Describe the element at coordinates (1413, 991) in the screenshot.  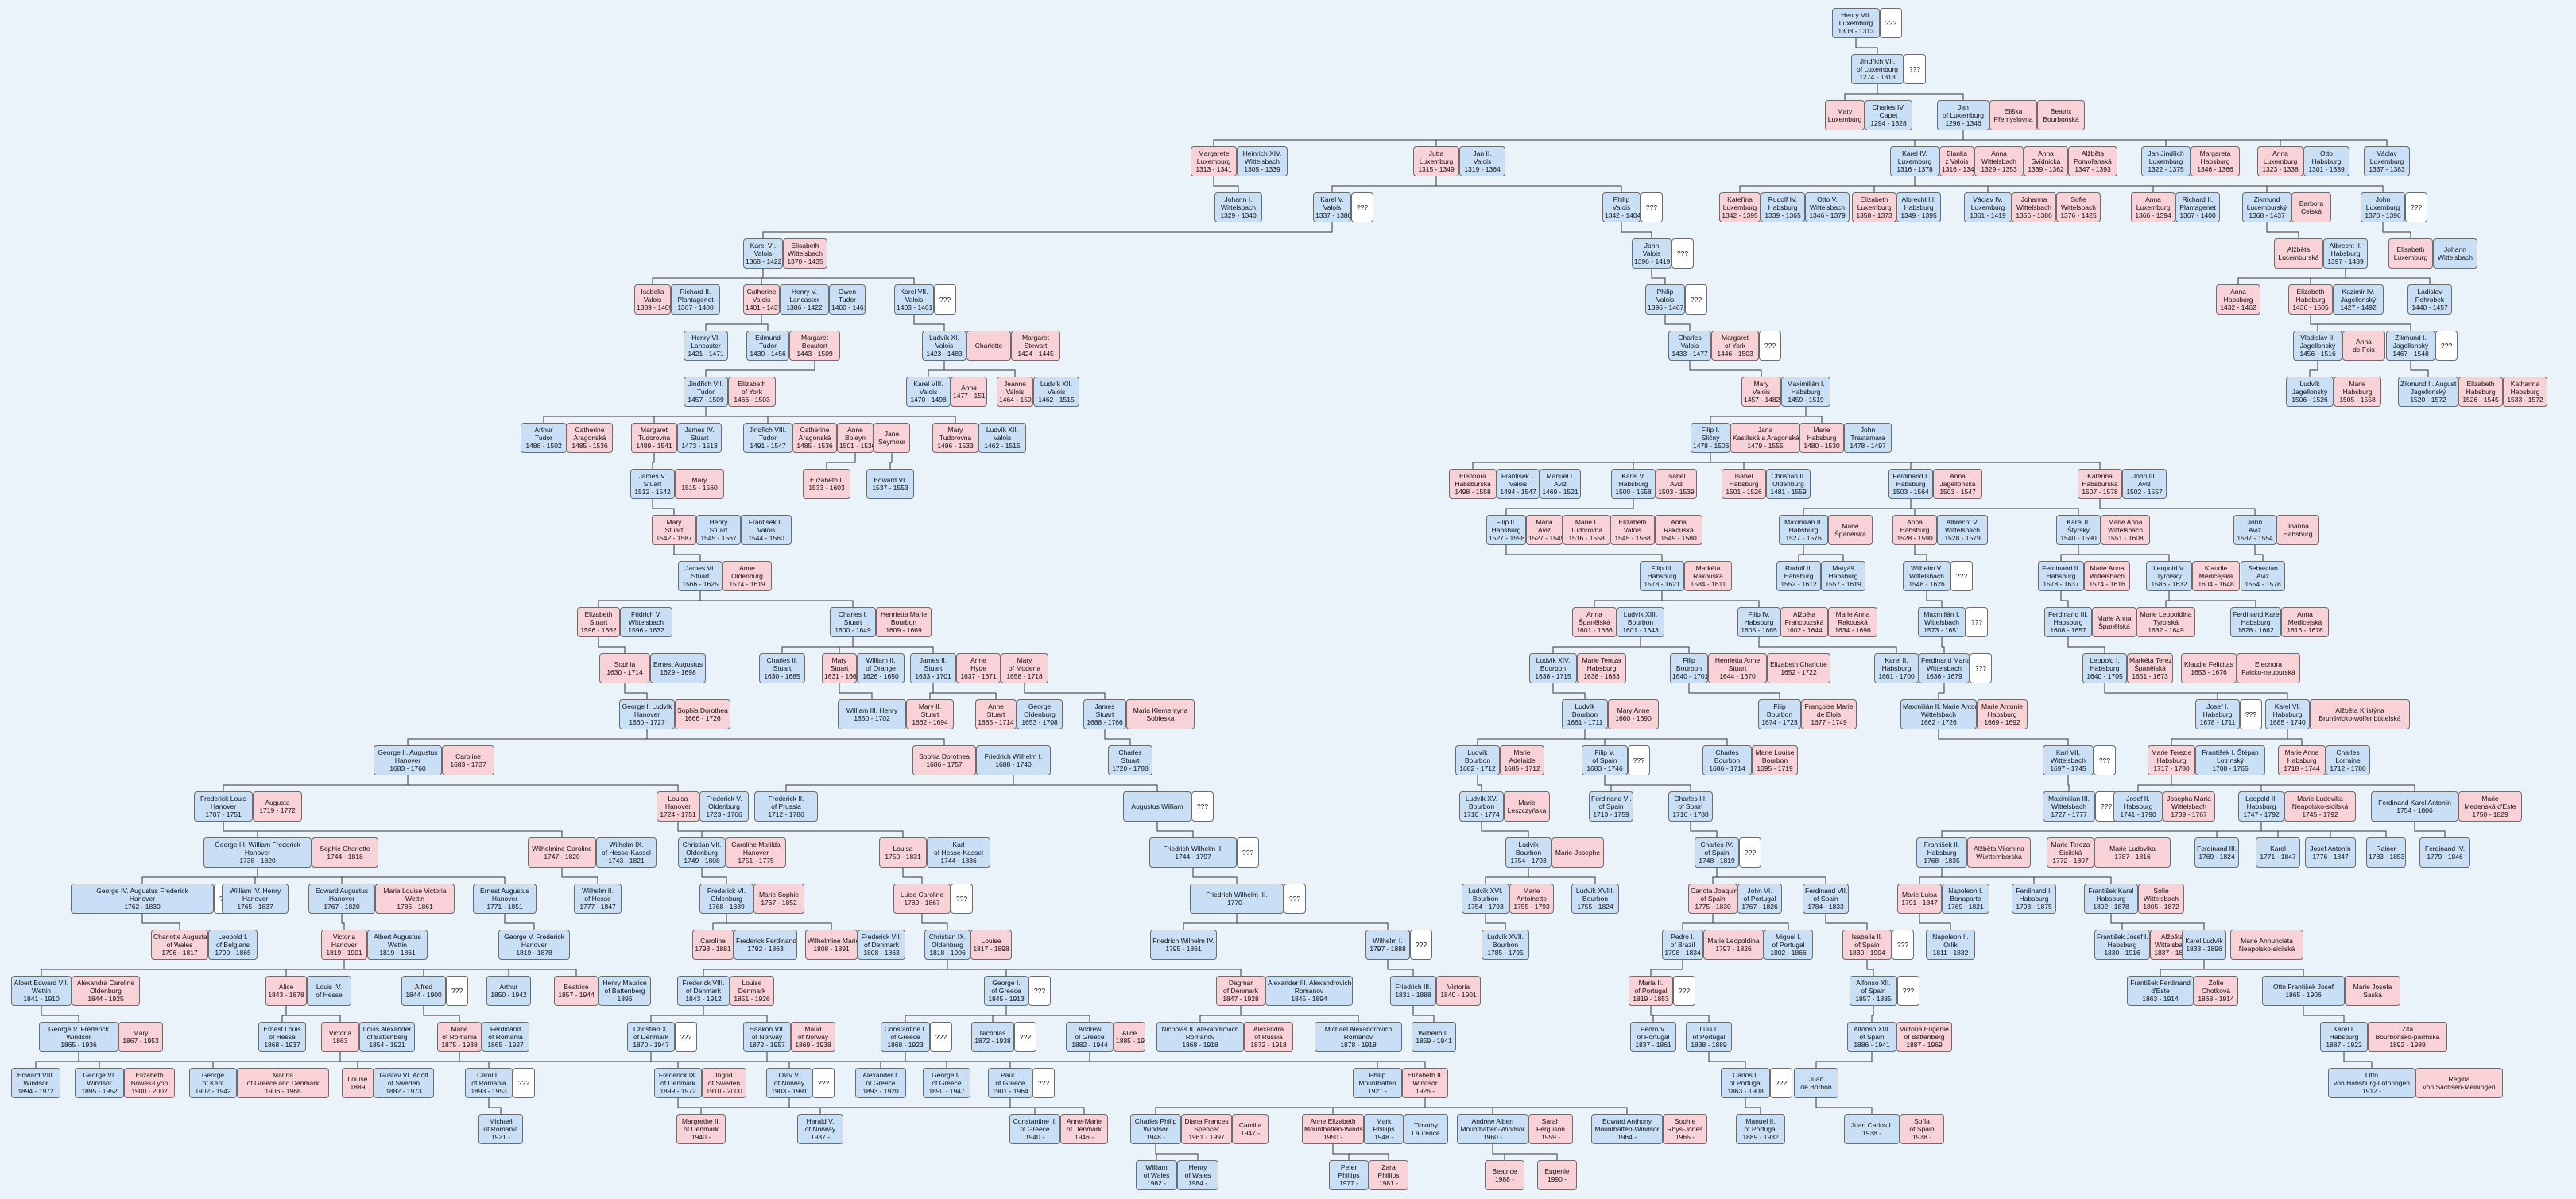
I see `person-friedrich3: Friedrich III. 1831 - 1888` at that location.